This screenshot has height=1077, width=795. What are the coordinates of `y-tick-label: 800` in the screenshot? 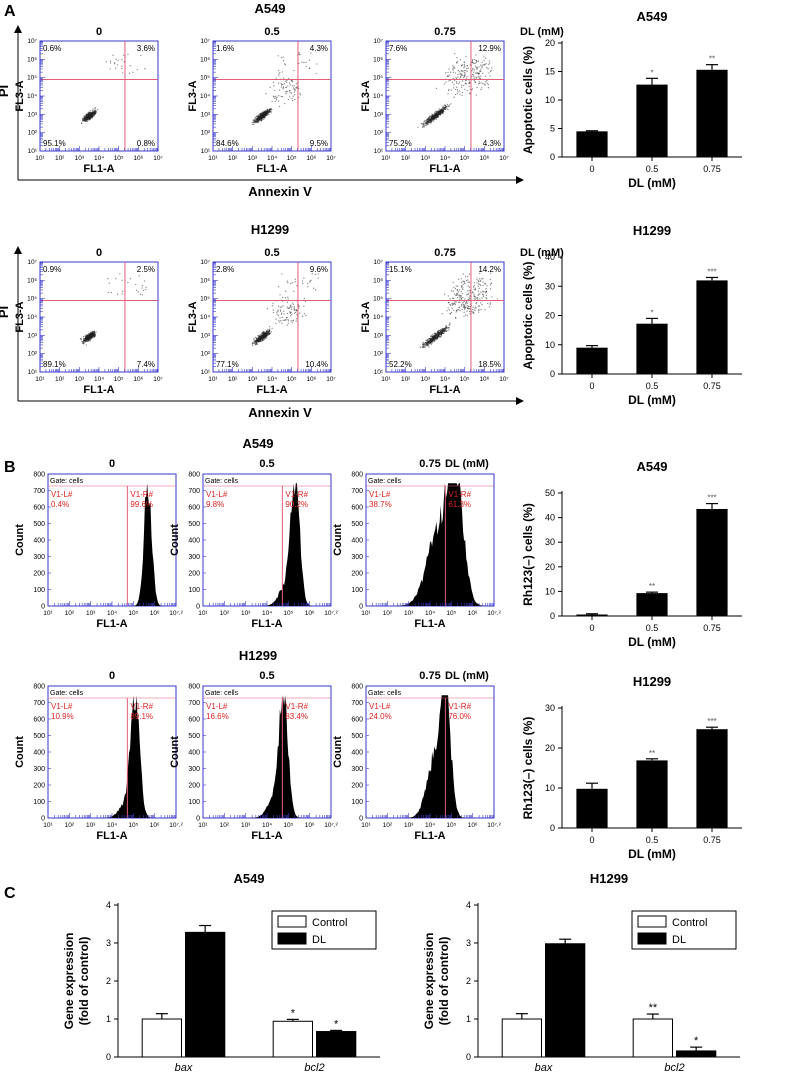 It's located at (39, 475).